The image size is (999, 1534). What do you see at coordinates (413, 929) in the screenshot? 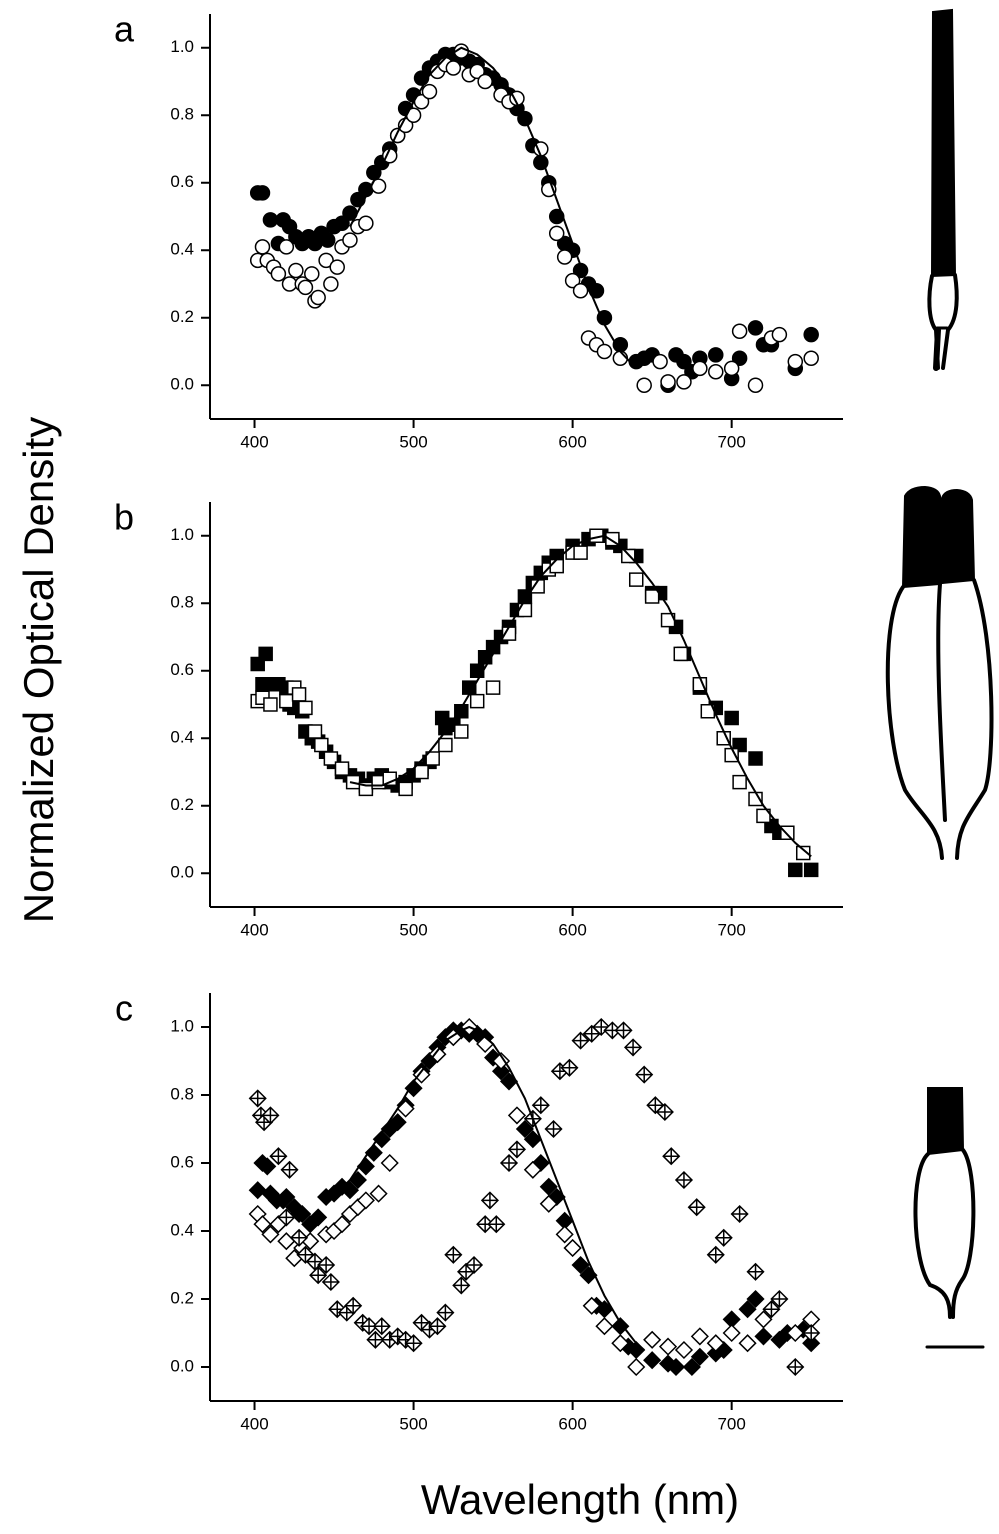
I see `x-tick-label: 500` at bounding box center [413, 929].